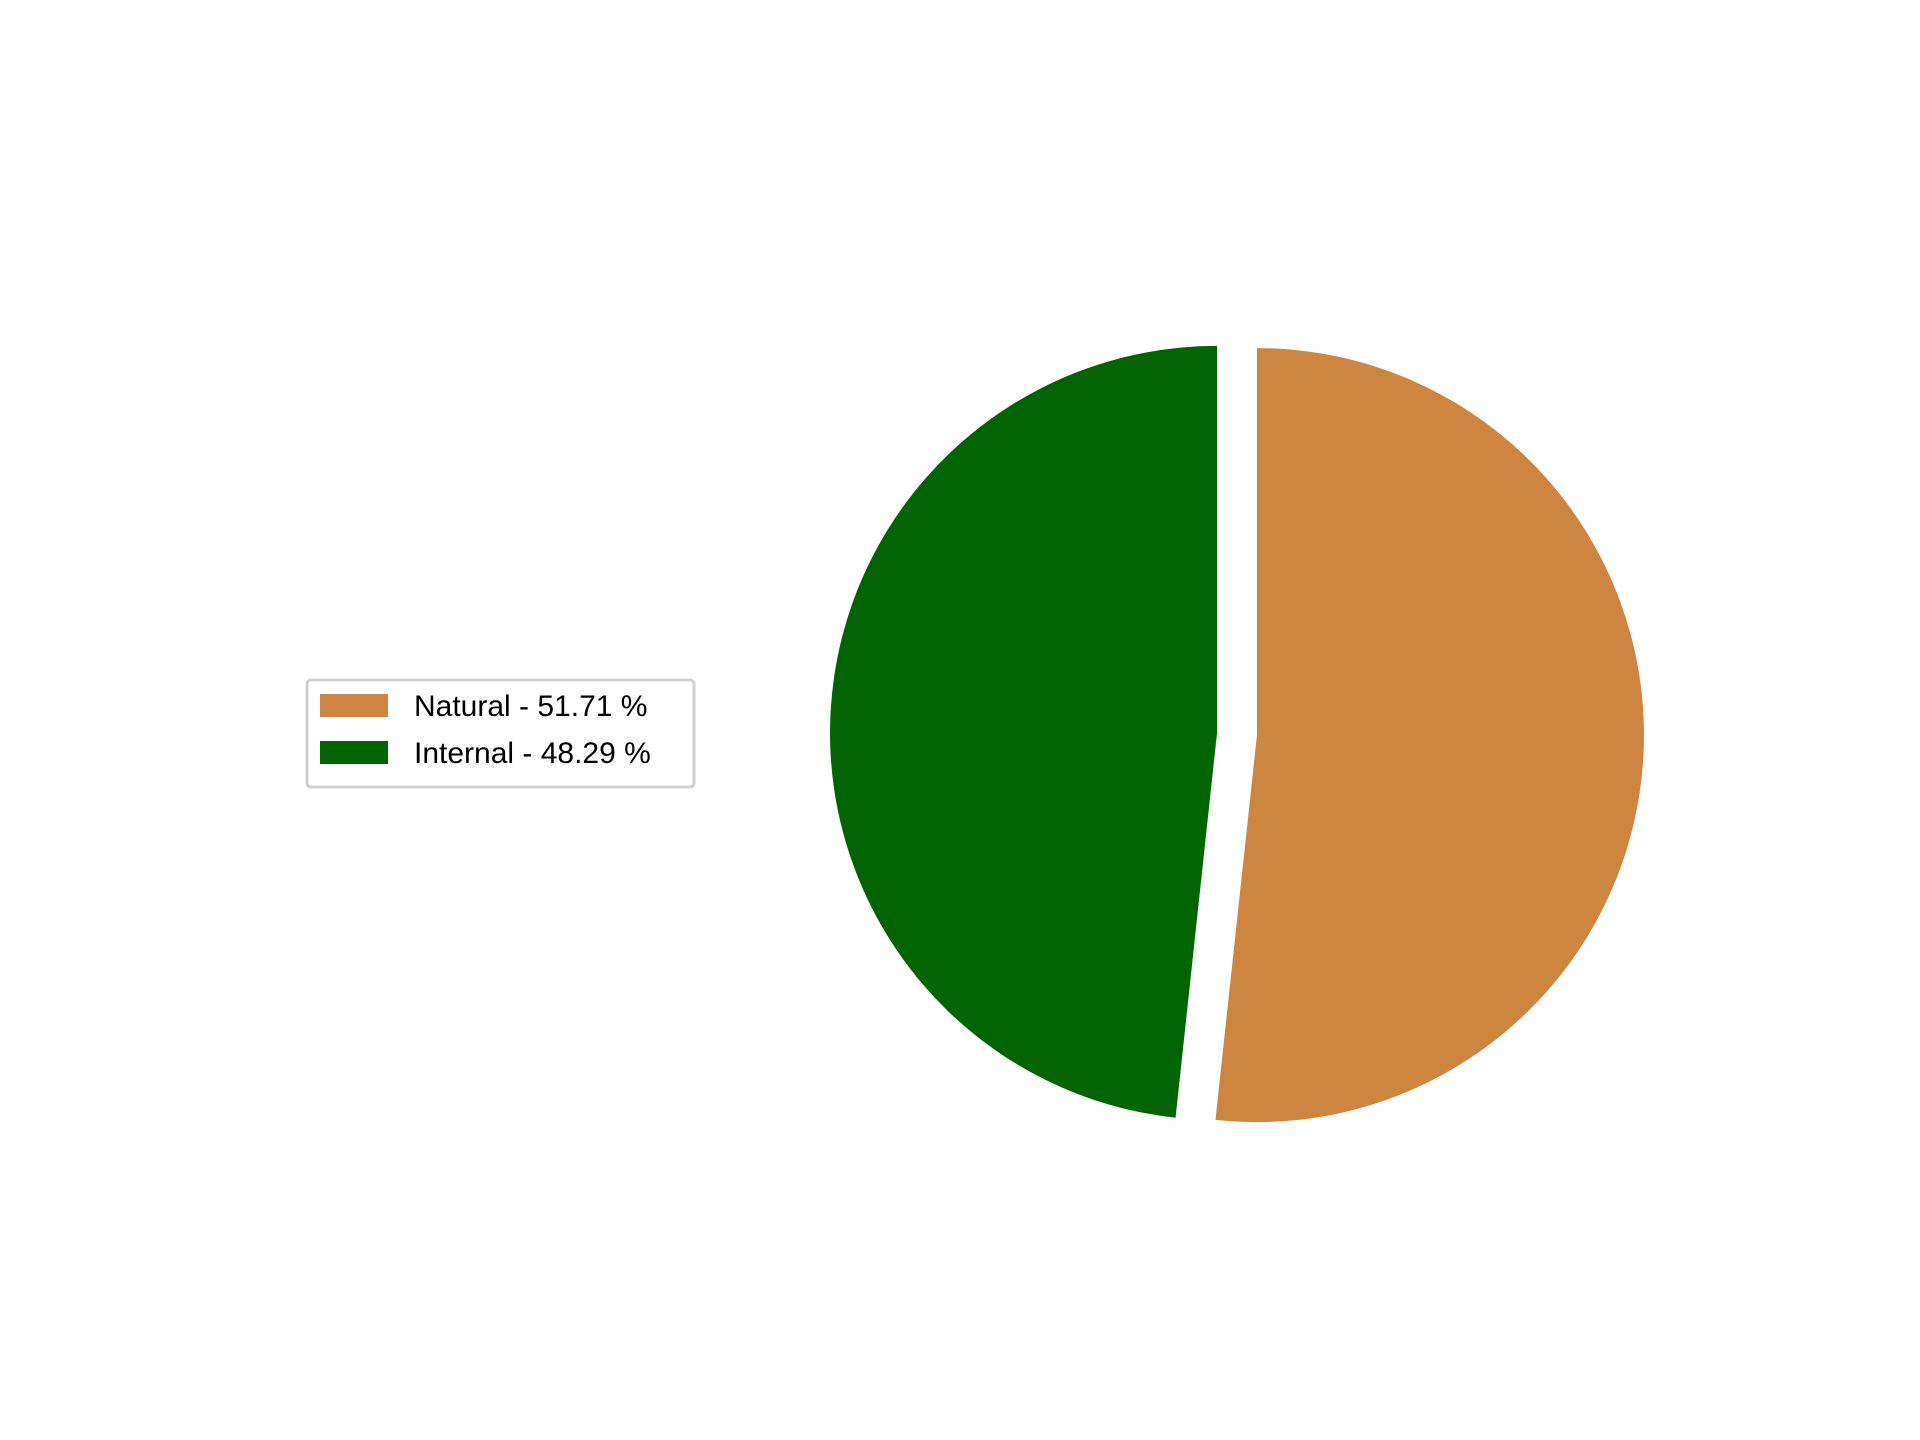 The height and width of the screenshot is (1440, 1920). Describe the element at coordinates (1429, 735) in the screenshot. I see `pie-slice-natural` at that location.